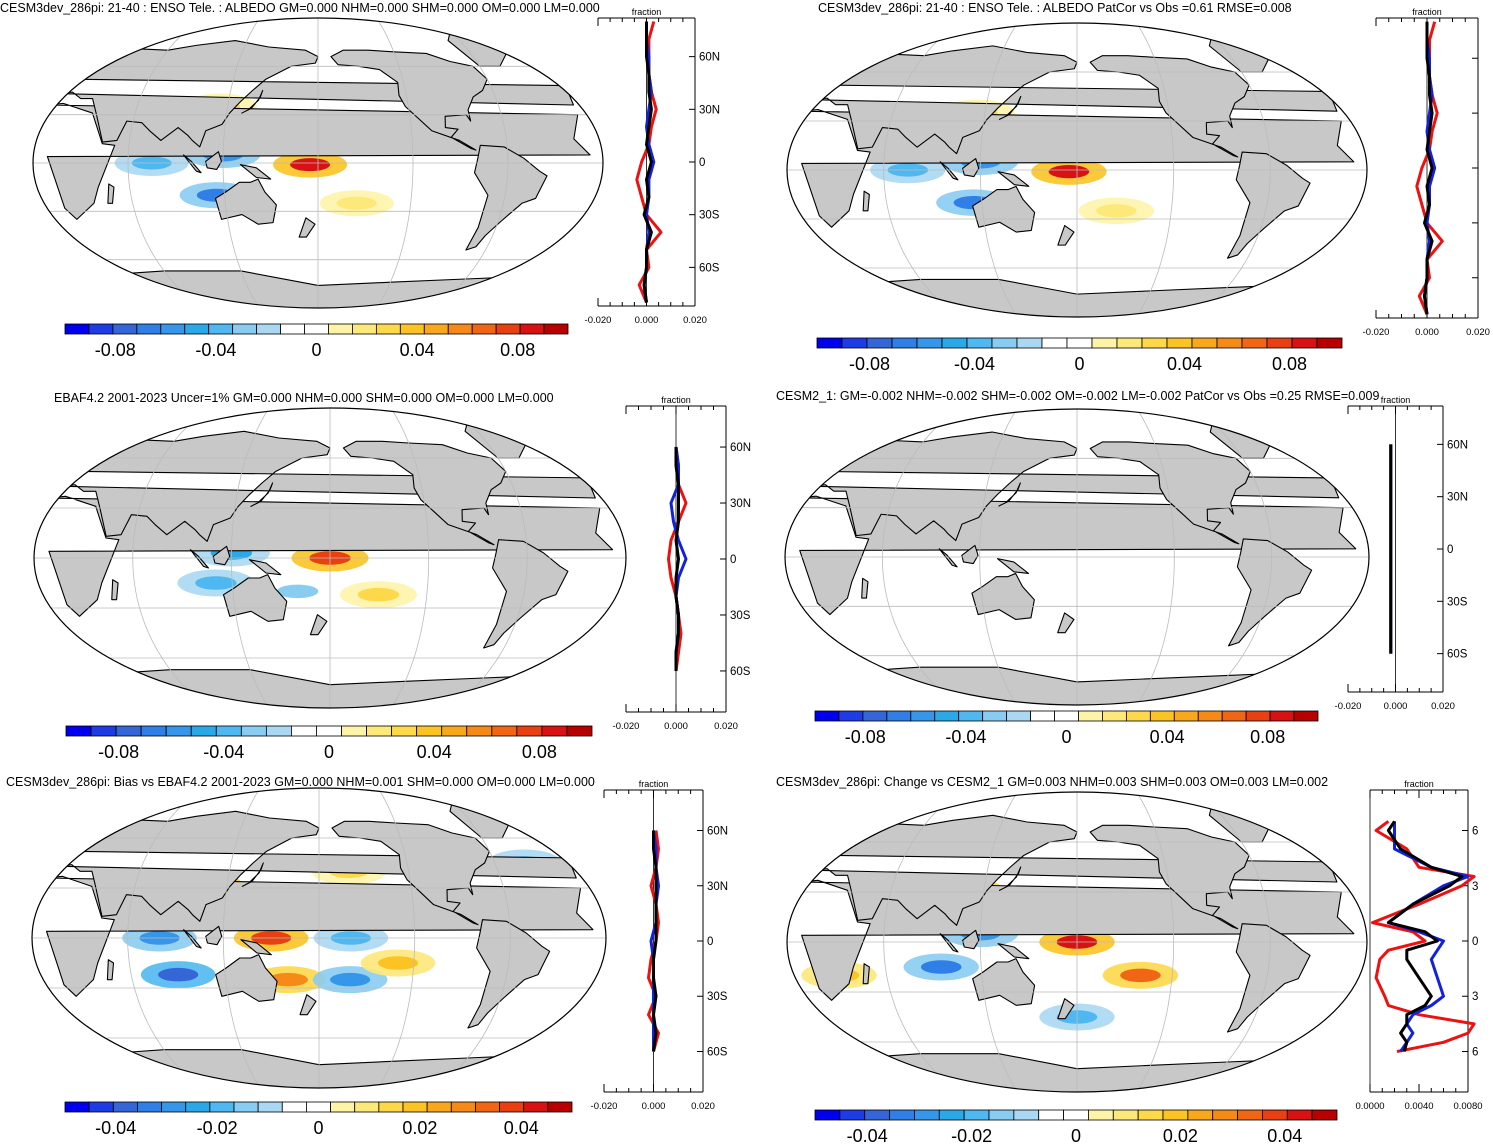  Describe the element at coordinates (329, 752) in the screenshot. I see `colorbar-tick-label: 0` at that location.